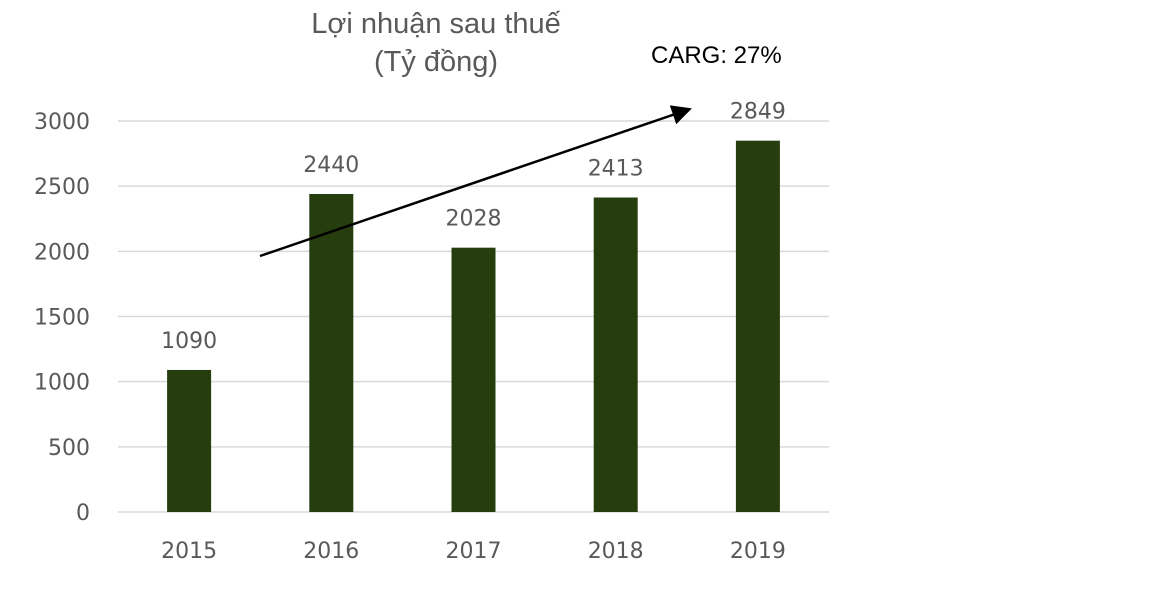  What do you see at coordinates (62, 122) in the screenshot?
I see `y-tick-label: 3000` at bounding box center [62, 122].